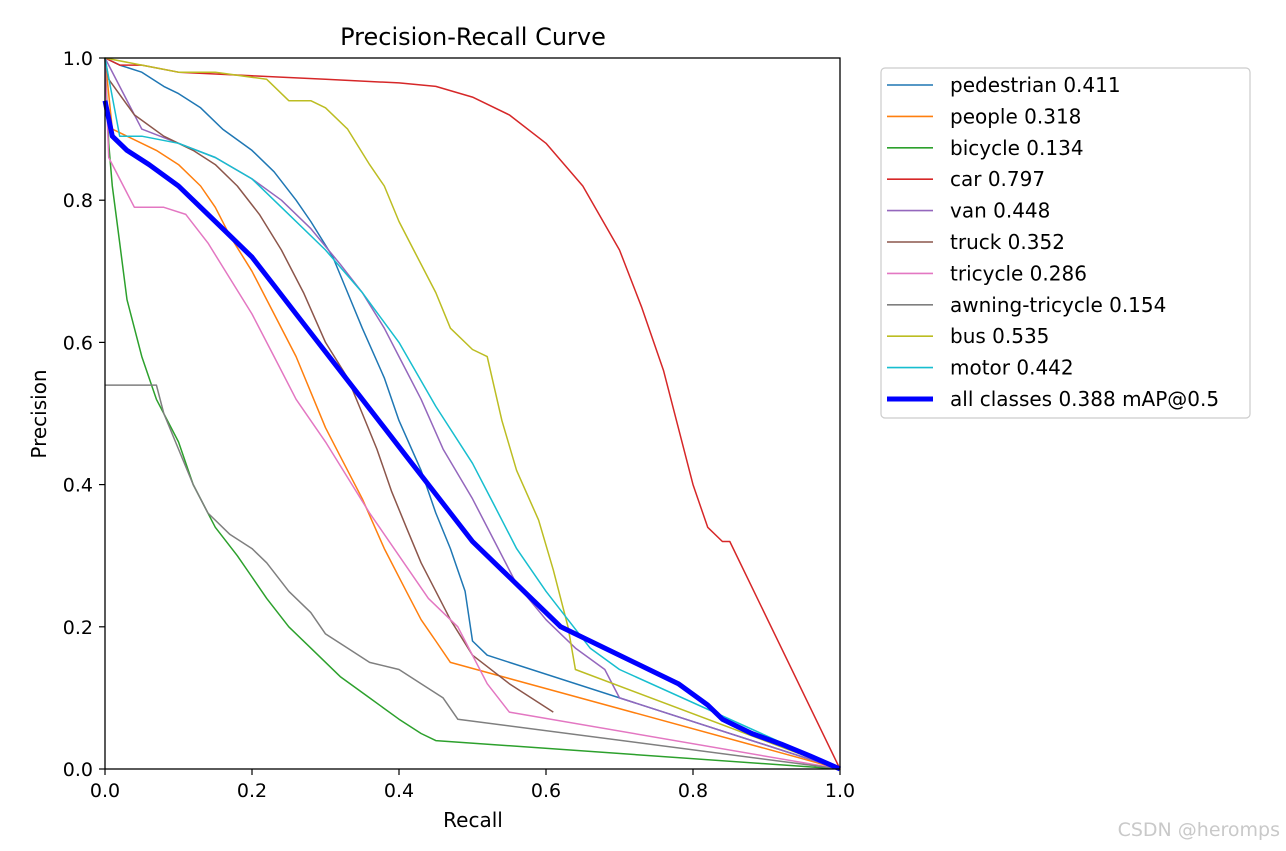 The image size is (1286, 851). I want to click on x-tick-label: 0.0, so click(105, 791).